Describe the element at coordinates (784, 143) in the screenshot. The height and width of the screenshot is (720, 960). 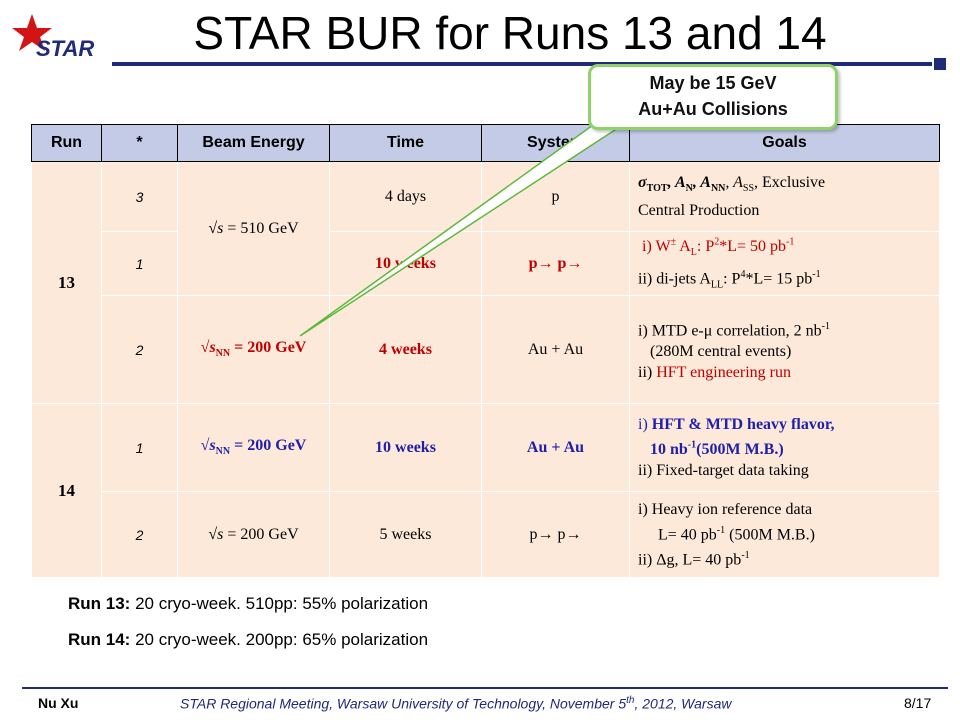
I see `column-header-goals: Goals` at that location.